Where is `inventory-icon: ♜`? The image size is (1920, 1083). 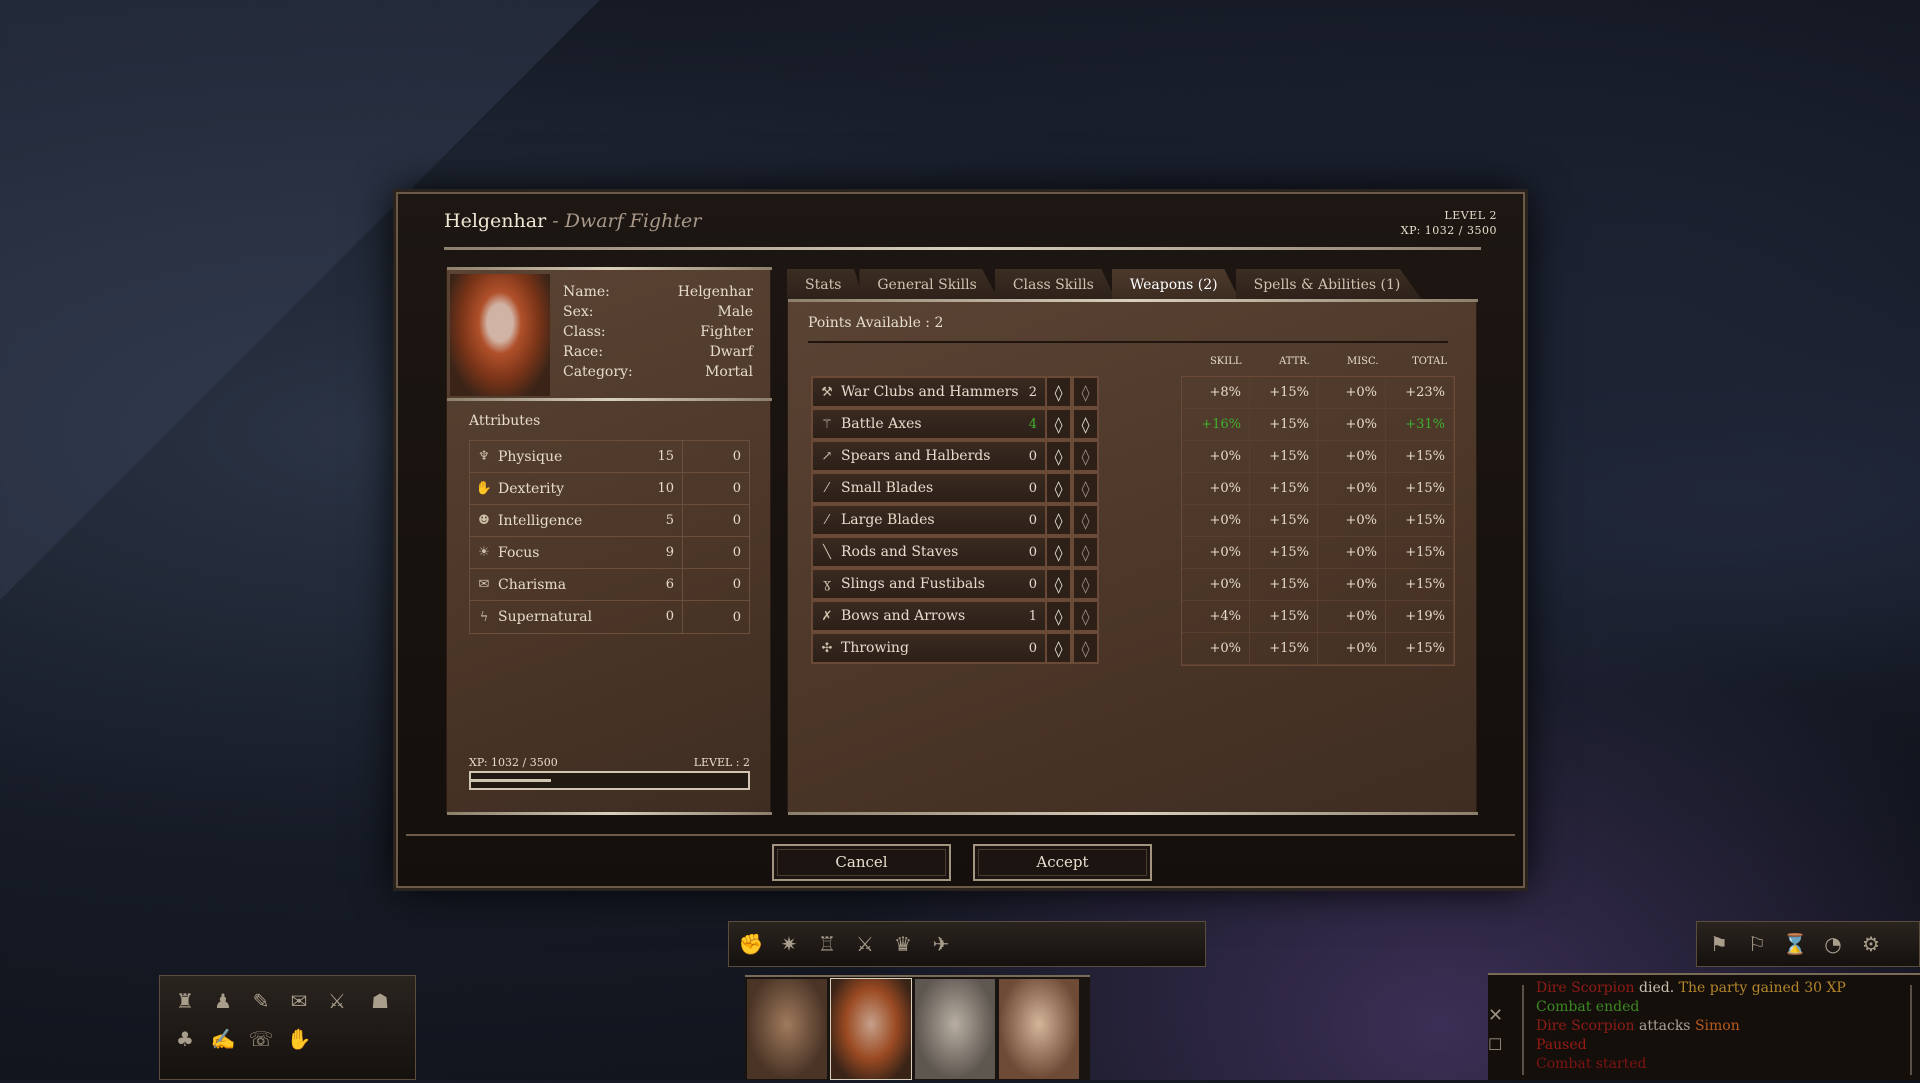
inventory-icon: ♜ is located at coordinates (185, 1001).